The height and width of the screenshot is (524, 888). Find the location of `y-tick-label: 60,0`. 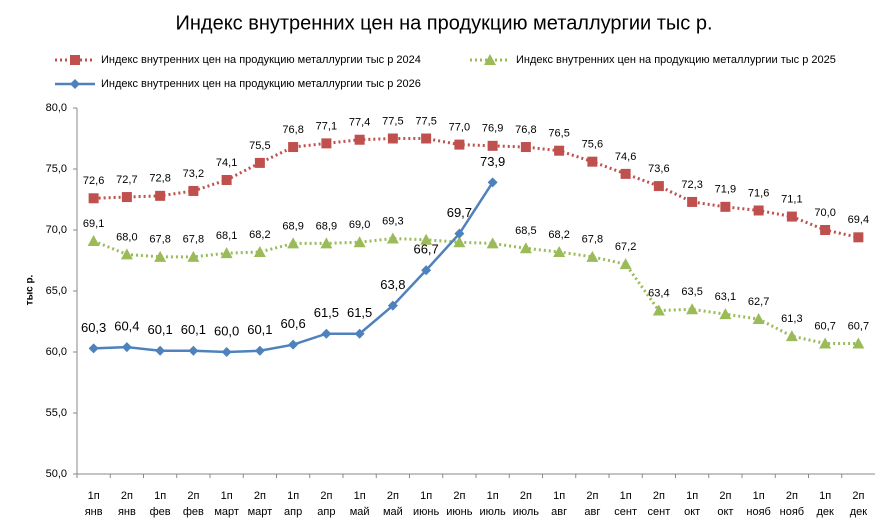

y-tick-label: 60,0 is located at coordinates (56, 352).